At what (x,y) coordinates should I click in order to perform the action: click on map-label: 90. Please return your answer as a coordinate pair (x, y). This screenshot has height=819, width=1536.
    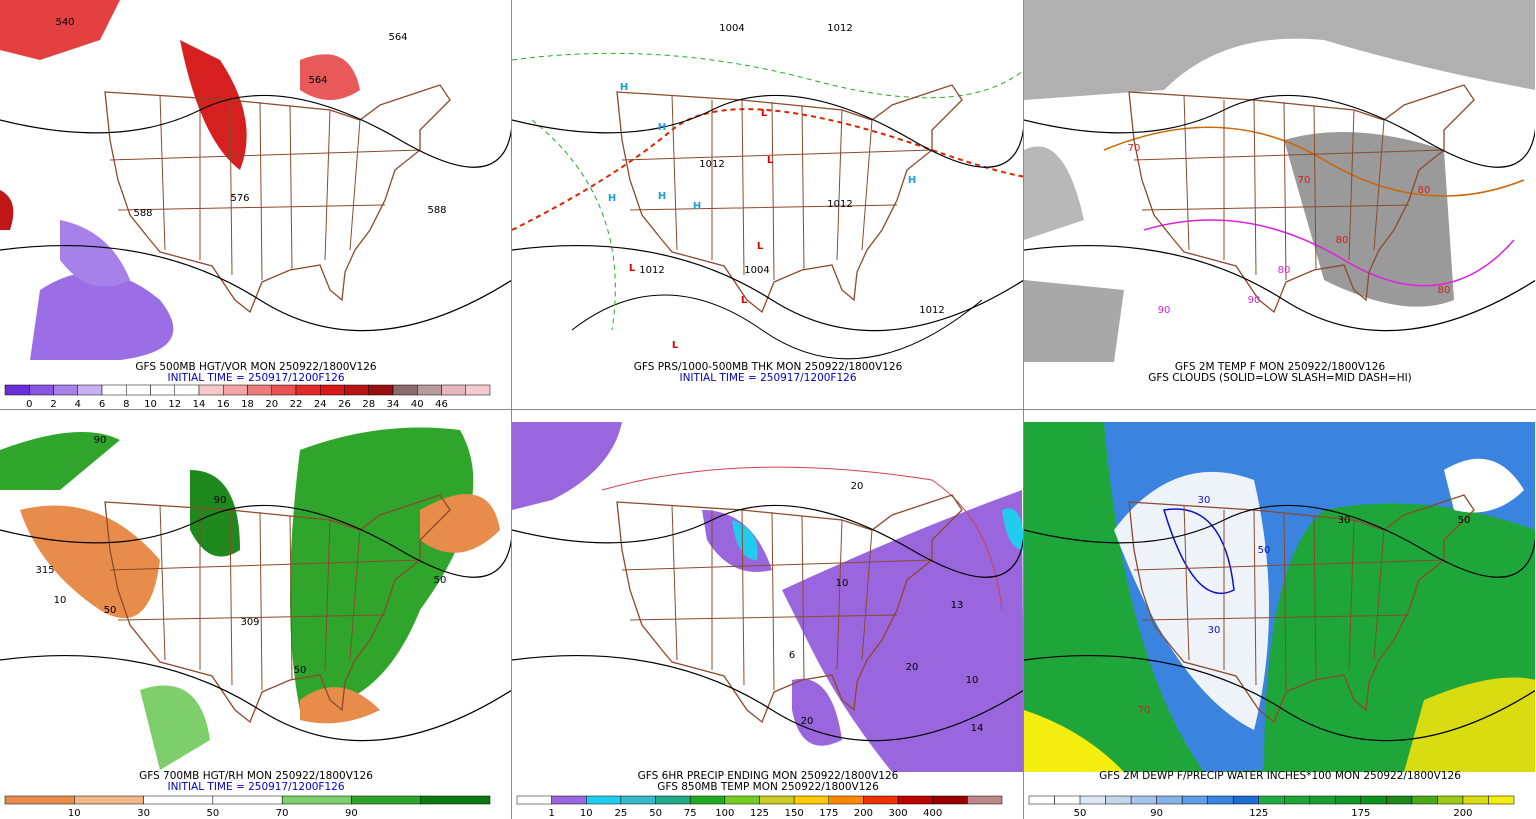
    Looking at the image, I should click on (1164, 310).